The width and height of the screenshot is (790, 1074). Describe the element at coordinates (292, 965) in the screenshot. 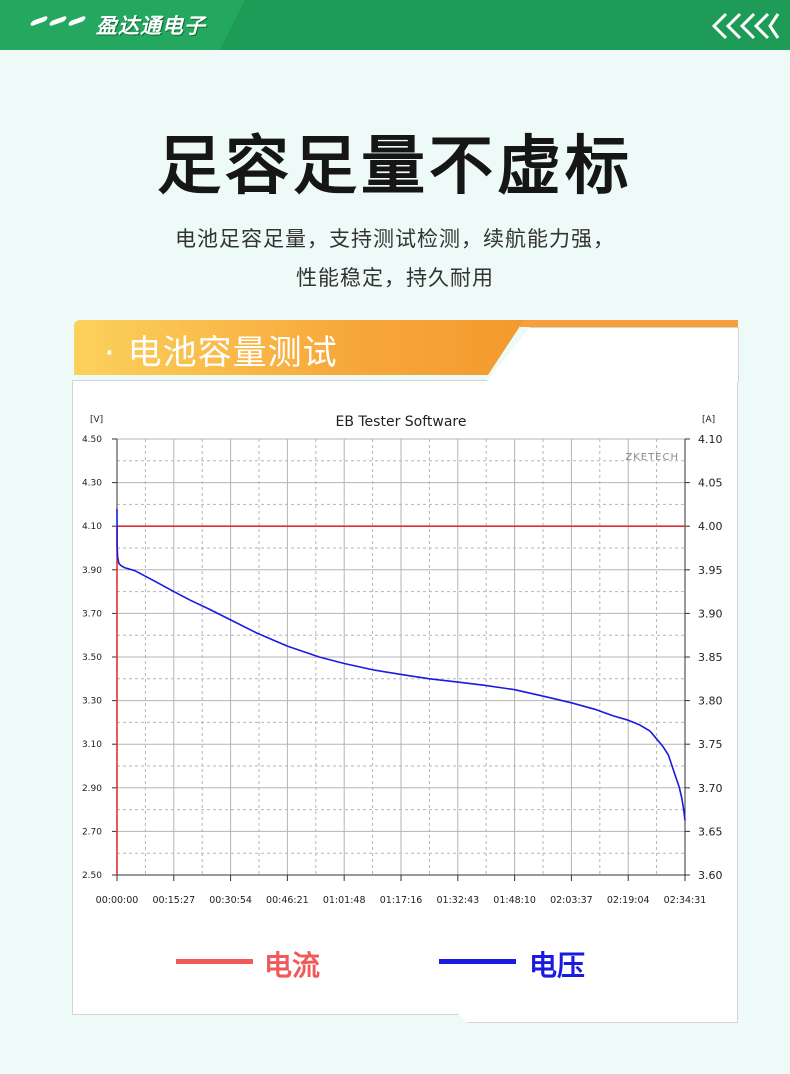

I see `legend-current-label: 电流` at that location.